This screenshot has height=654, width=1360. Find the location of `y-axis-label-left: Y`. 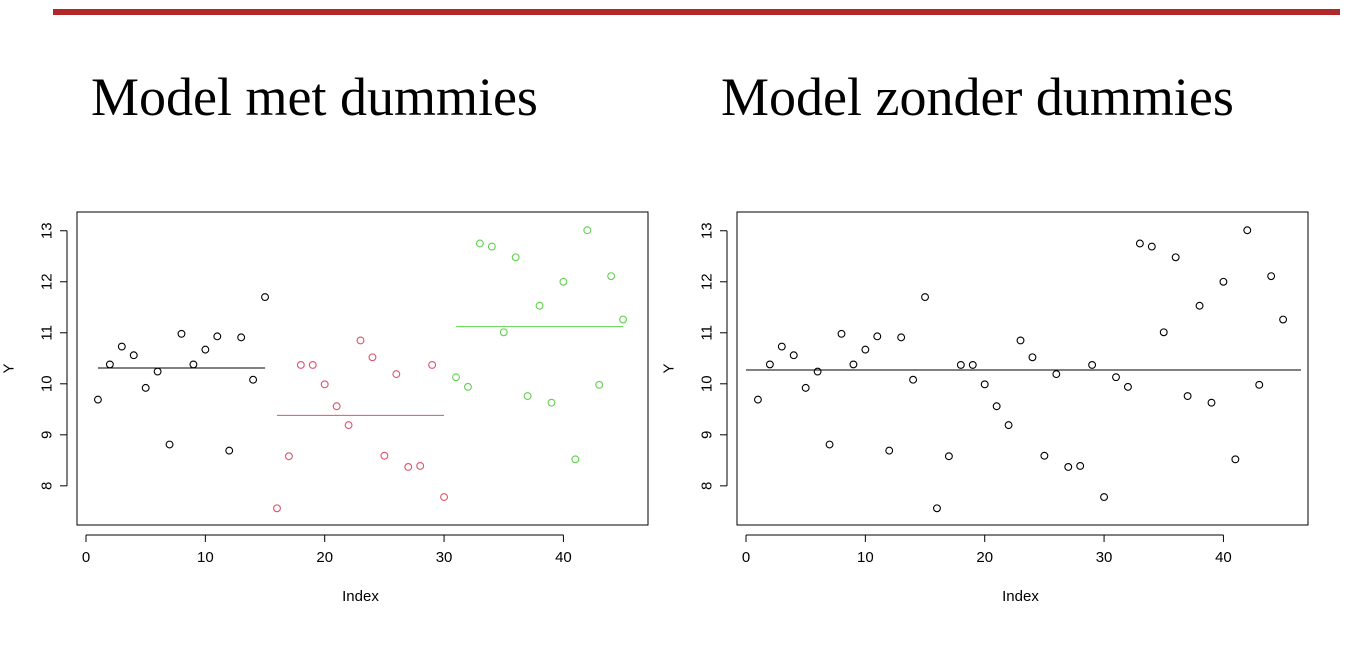

y-axis-label-left: Y is located at coordinates (9, 368).